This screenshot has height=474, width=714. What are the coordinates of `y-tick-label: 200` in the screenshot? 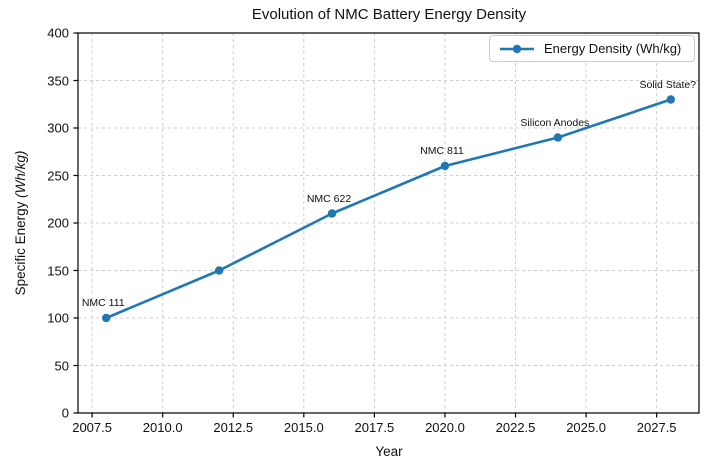 It's located at (58, 223).